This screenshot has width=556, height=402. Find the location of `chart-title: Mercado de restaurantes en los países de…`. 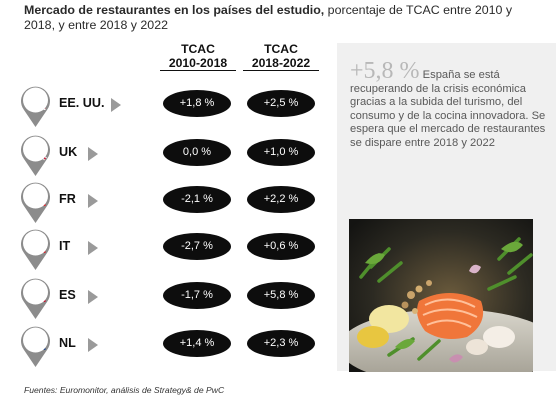

chart-title: Mercado de restaurantes en los países de… is located at coordinates (284, 18).